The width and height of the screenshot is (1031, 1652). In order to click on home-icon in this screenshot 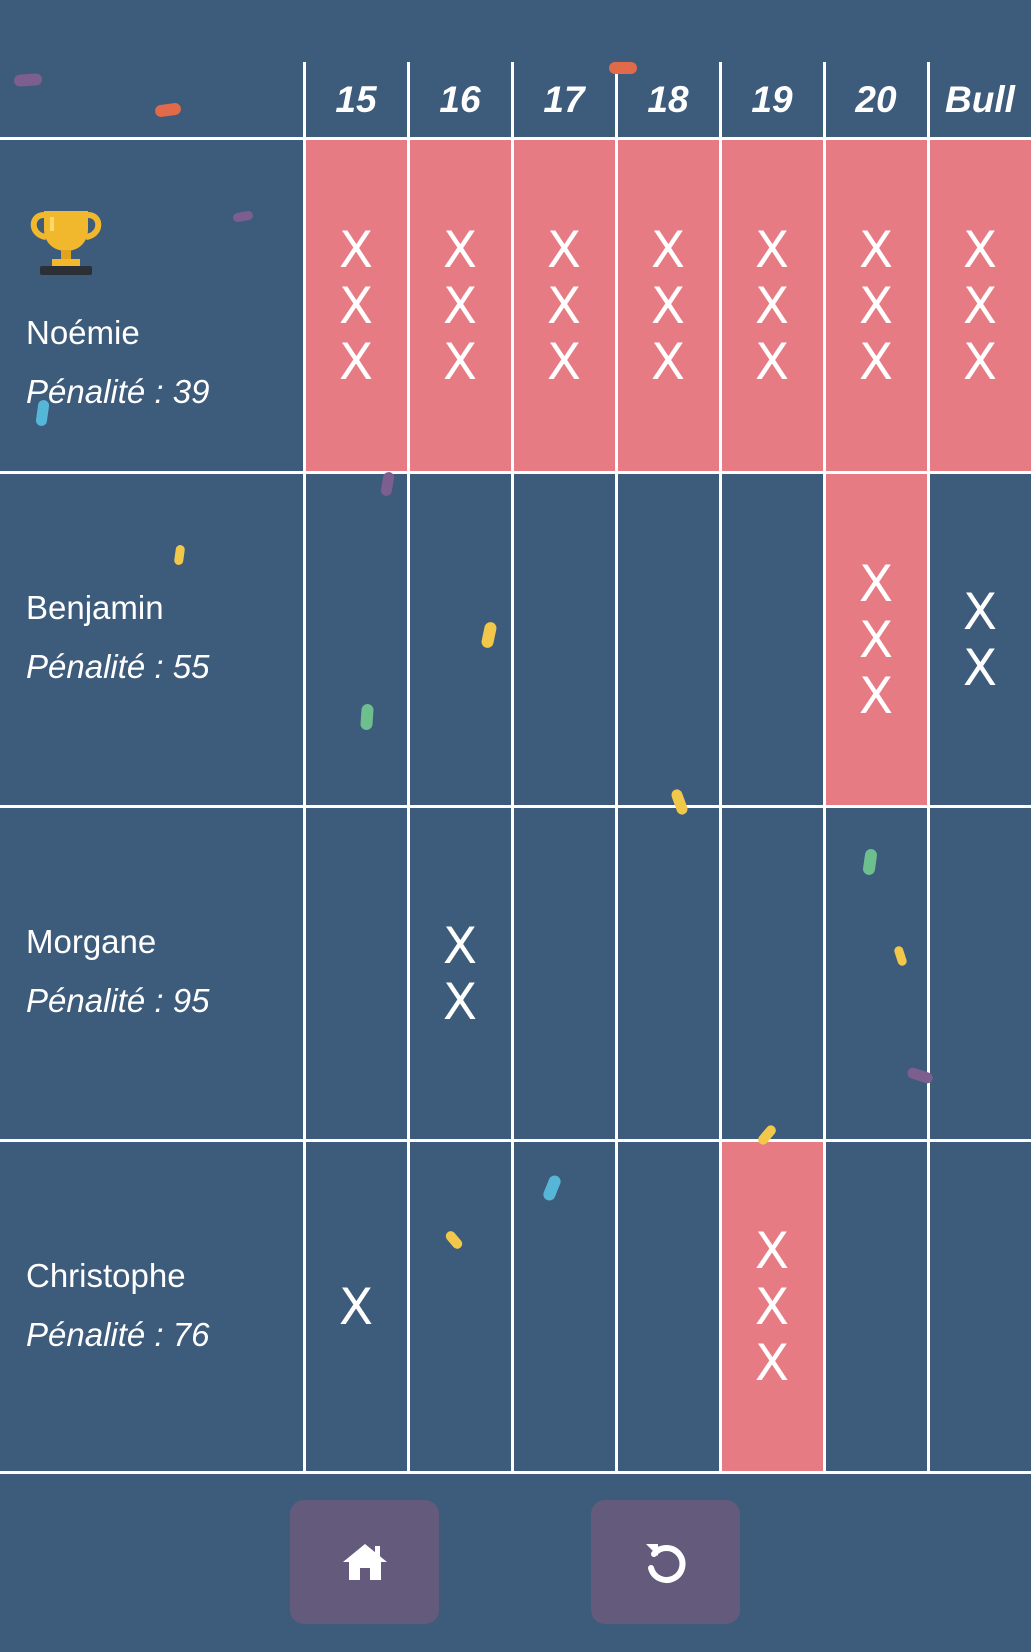, I will do `click(364, 1562)`.